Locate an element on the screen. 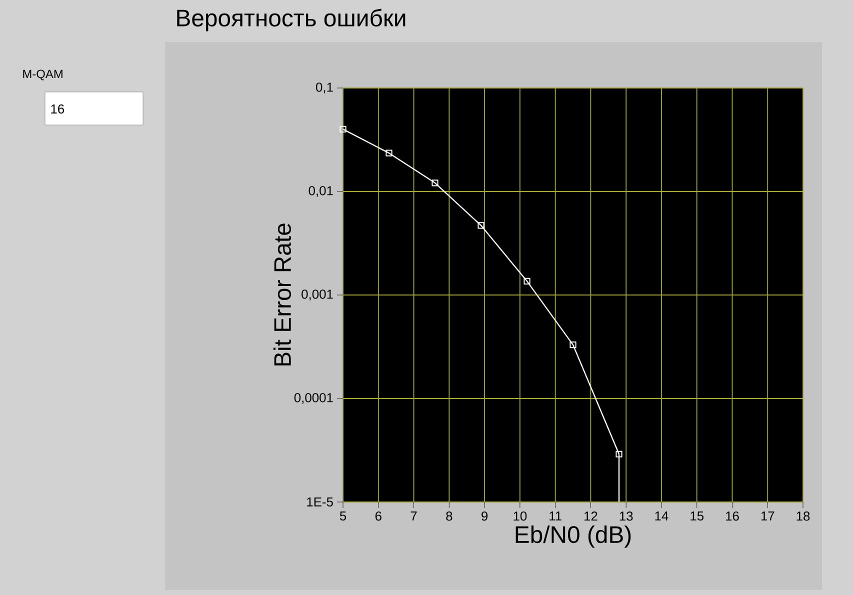 Image resolution: width=853 pixels, height=595 pixels. x-tick-label: 17 is located at coordinates (767, 516).